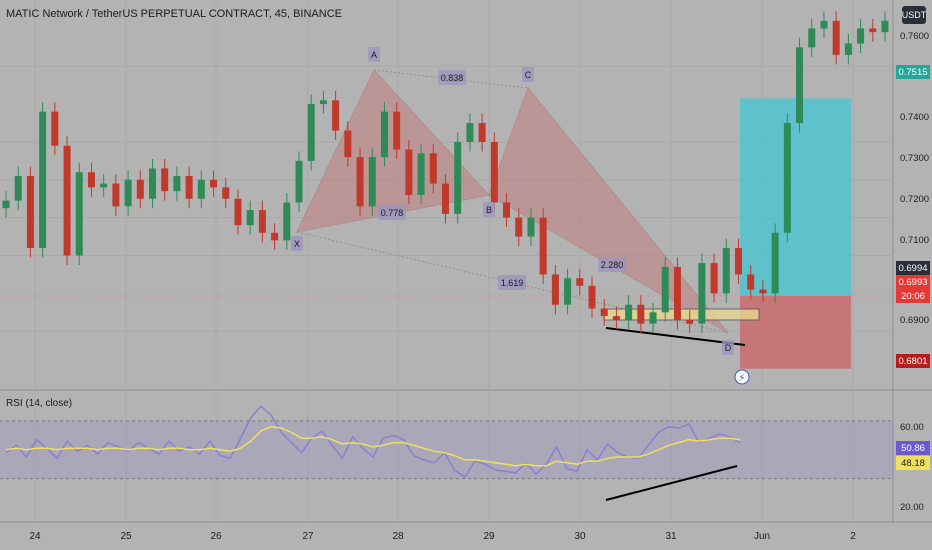 The width and height of the screenshot is (932, 550). What do you see at coordinates (528, 75) in the screenshot?
I see `pattern-point-c: C` at bounding box center [528, 75].